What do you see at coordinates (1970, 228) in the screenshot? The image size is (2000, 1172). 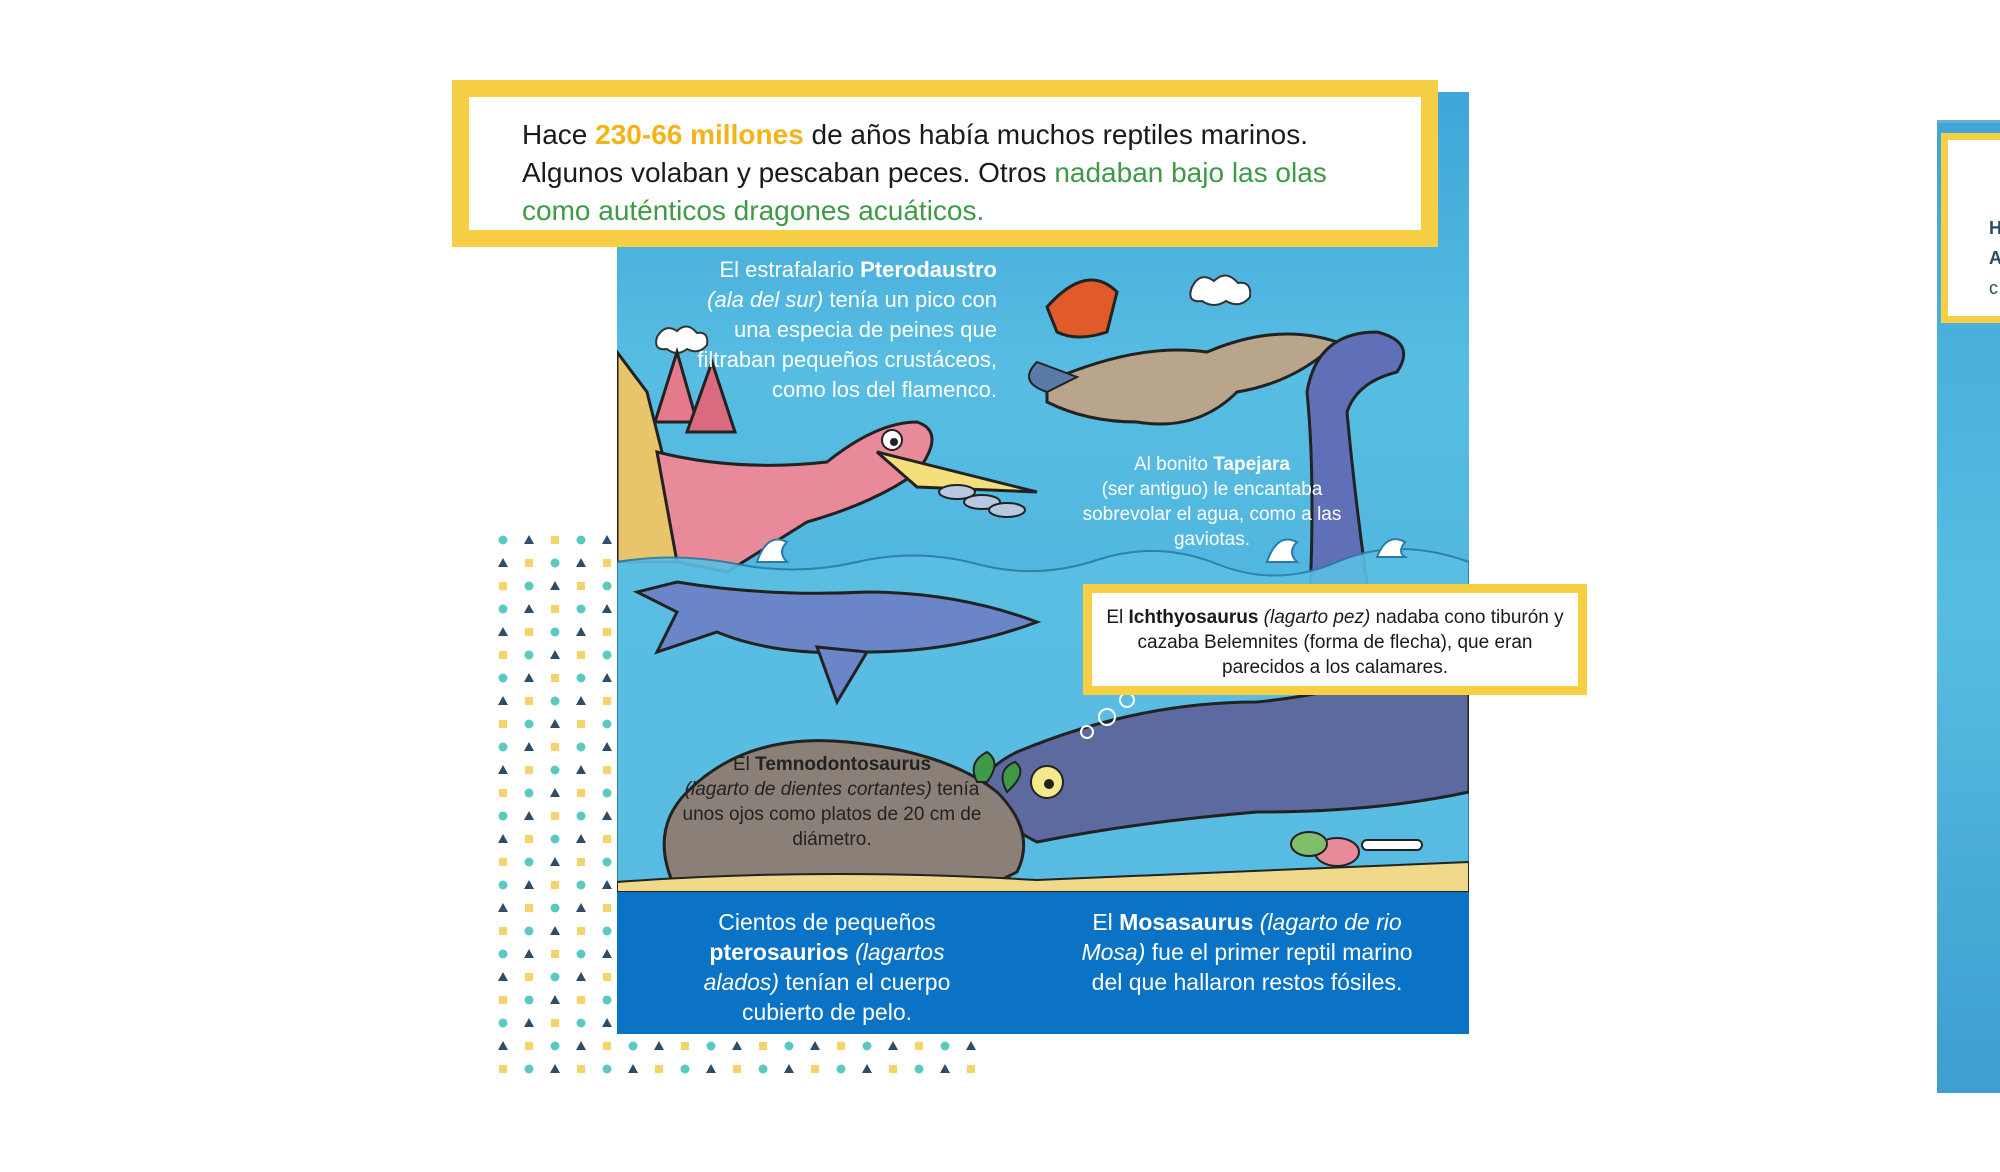 I see `next-slide-text-frame` at bounding box center [1970, 228].